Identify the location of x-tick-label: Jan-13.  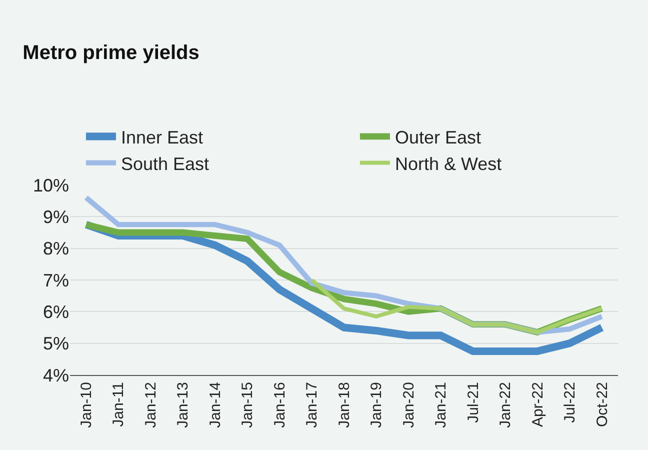
(183, 405).